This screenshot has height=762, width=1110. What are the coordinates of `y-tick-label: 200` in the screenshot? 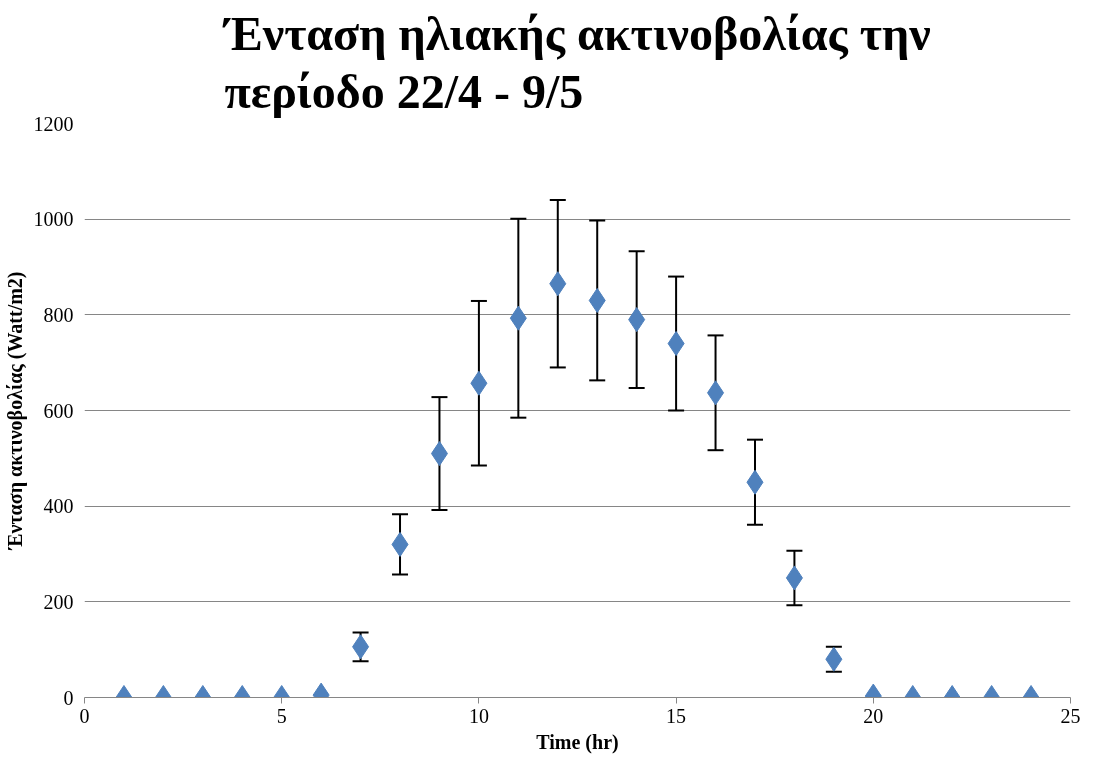 It's located at (58, 601).